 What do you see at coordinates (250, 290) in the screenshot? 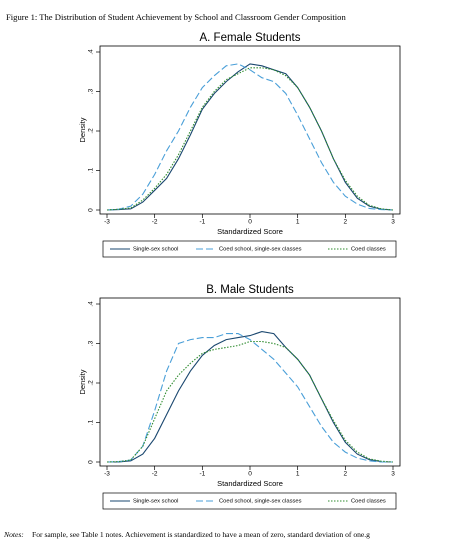
I see `panel-title: B. Male Students` at bounding box center [250, 290].